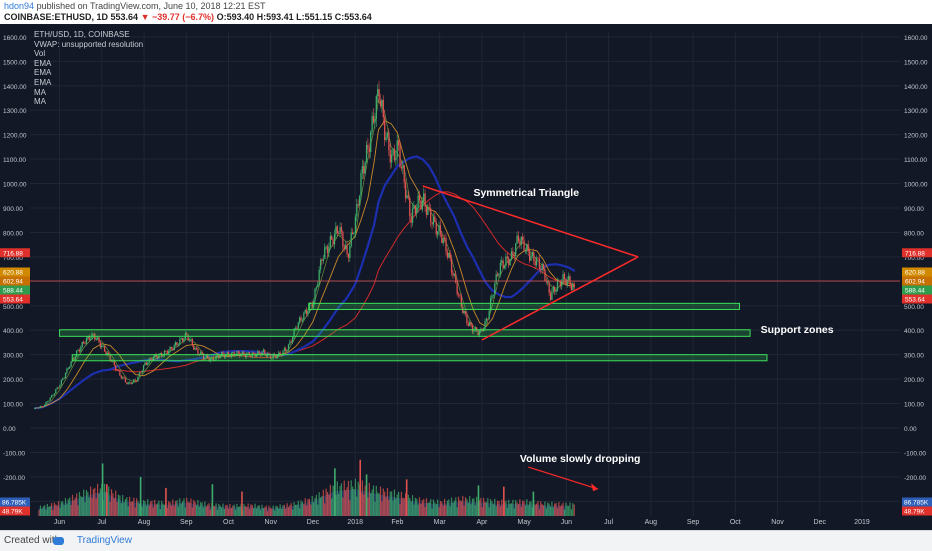  What do you see at coordinates (917, 502) in the screenshot?
I see `volume-tag-right` at bounding box center [917, 502].